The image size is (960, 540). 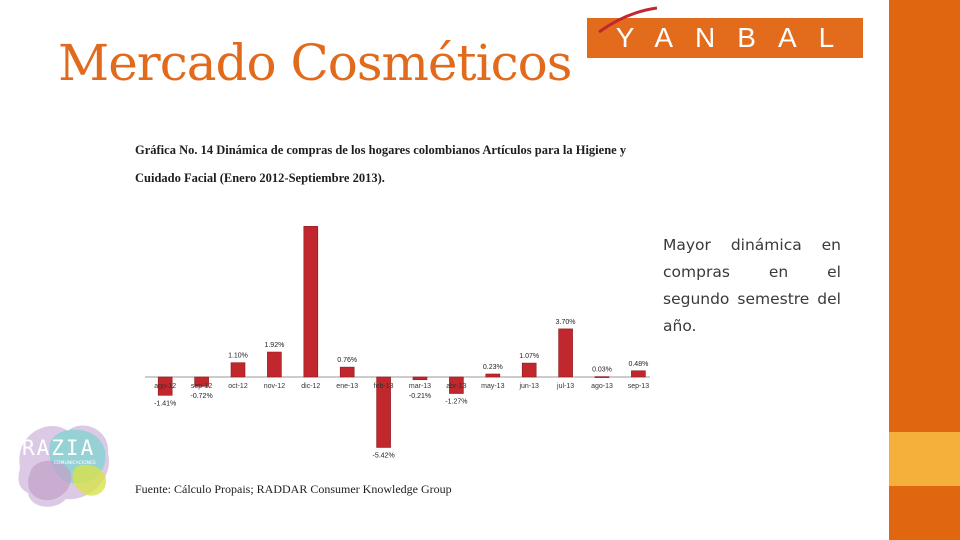 I want to click on data-label: 0.03%, so click(x=602, y=370).